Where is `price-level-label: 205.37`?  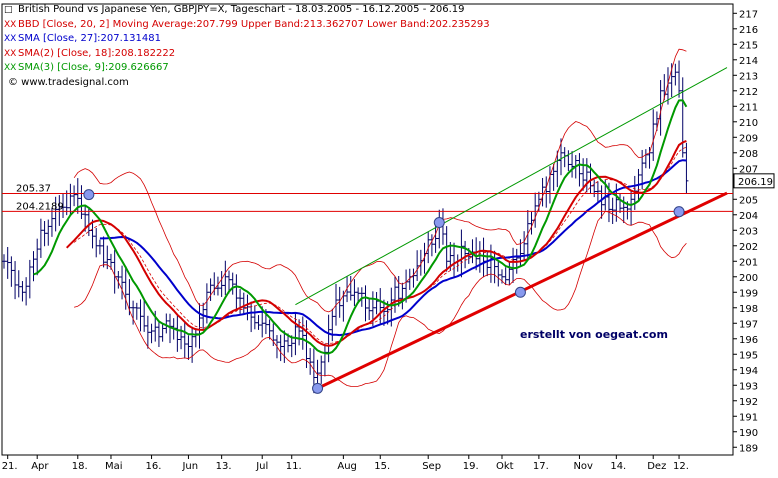 price-level-label: 205.37 is located at coordinates (33, 189).